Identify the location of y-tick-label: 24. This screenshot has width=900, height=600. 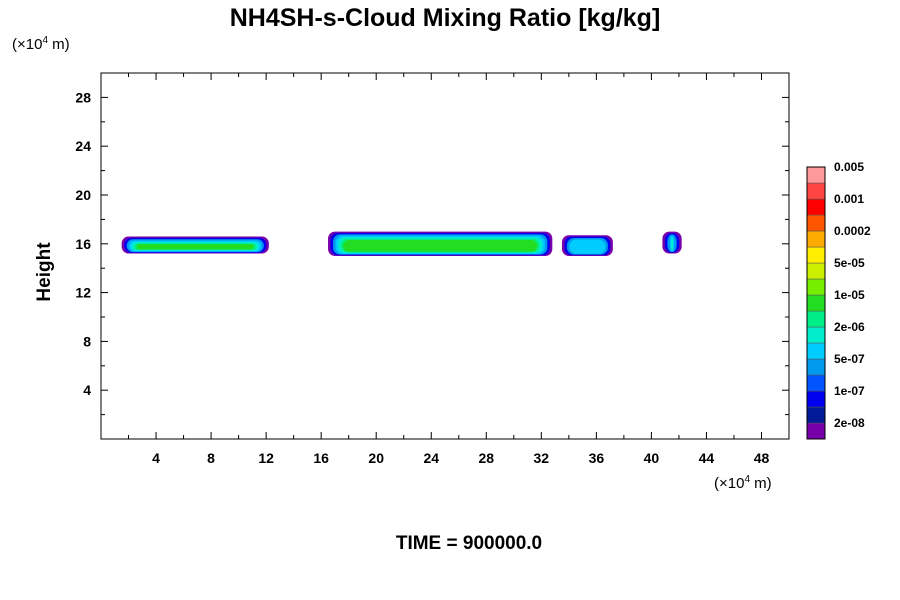
(83, 146).